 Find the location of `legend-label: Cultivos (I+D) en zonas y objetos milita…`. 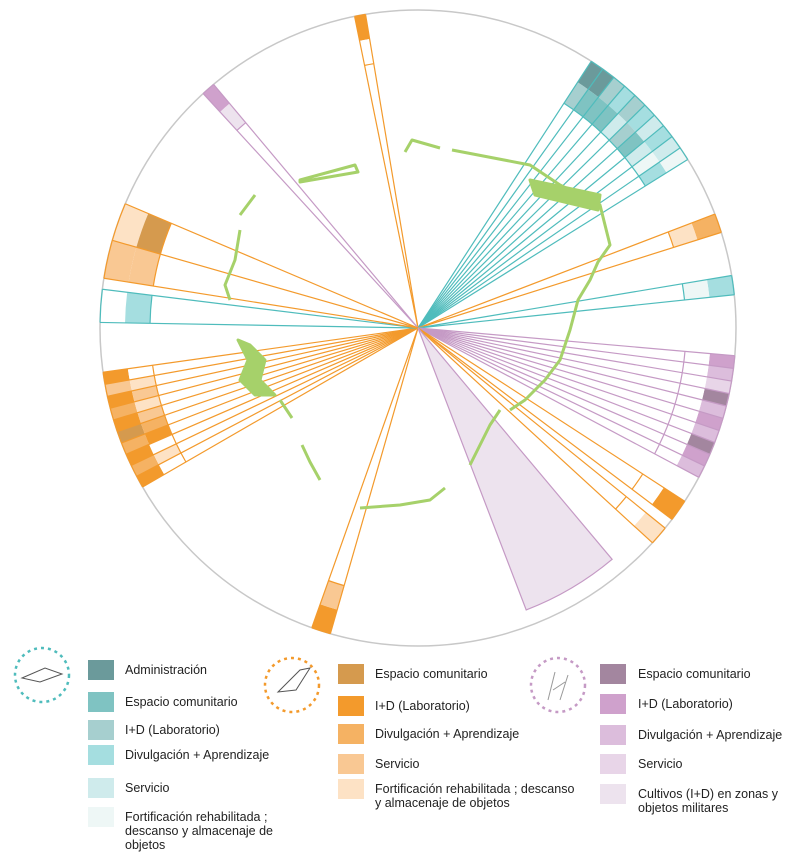

legend-label: Cultivos (I+D) en zonas y objetos milita… is located at coordinates (708, 801).